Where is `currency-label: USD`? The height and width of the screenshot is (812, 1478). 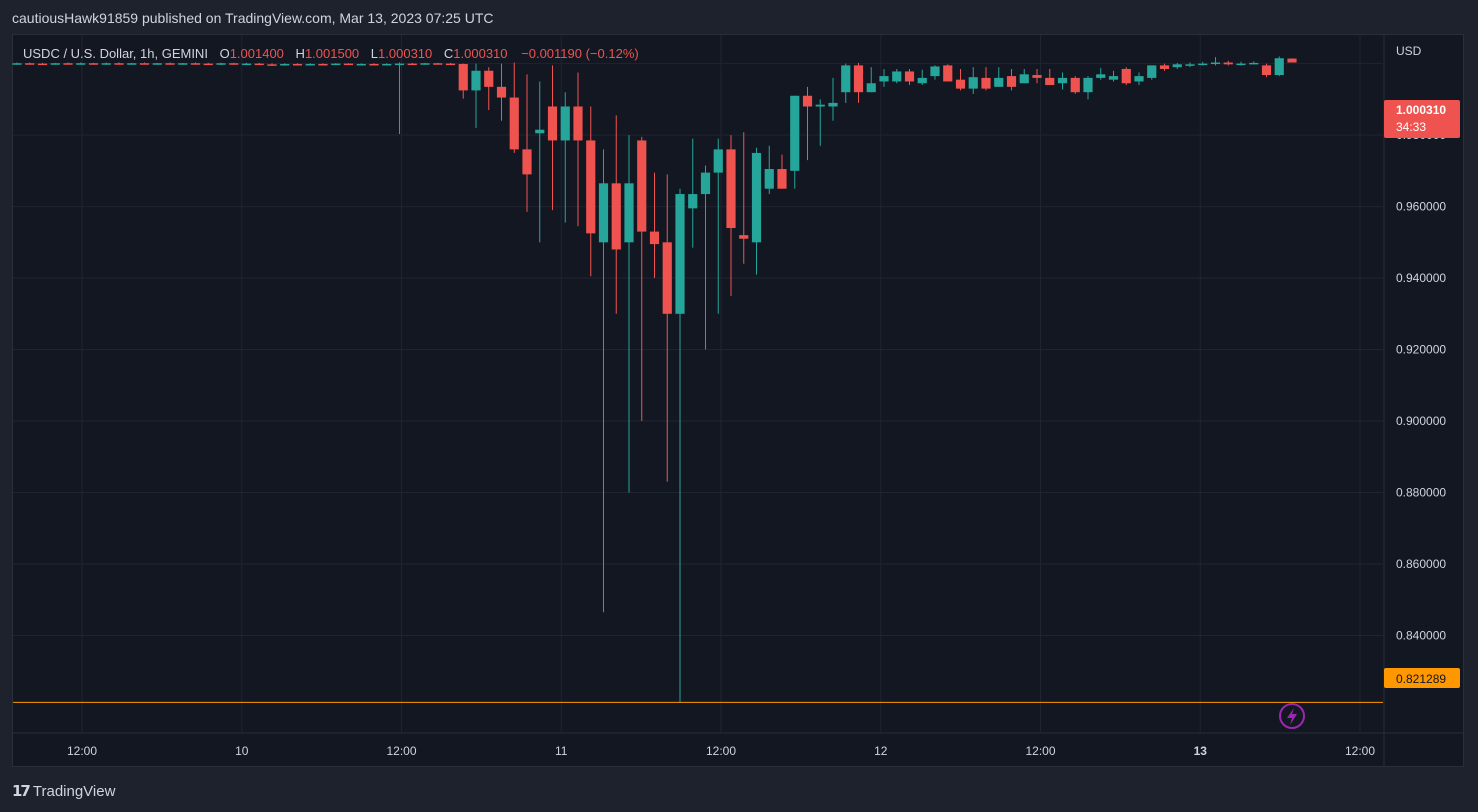
currency-label: USD is located at coordinates (1409, 51).